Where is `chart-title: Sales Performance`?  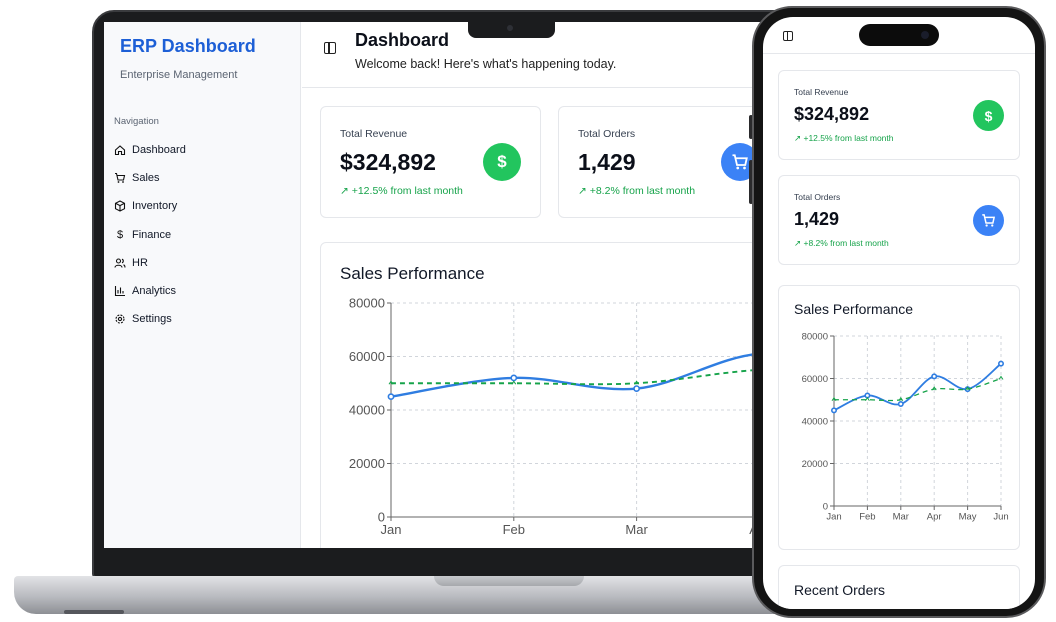
chart-title: Sales Performance is located at coordinates (412, 273).